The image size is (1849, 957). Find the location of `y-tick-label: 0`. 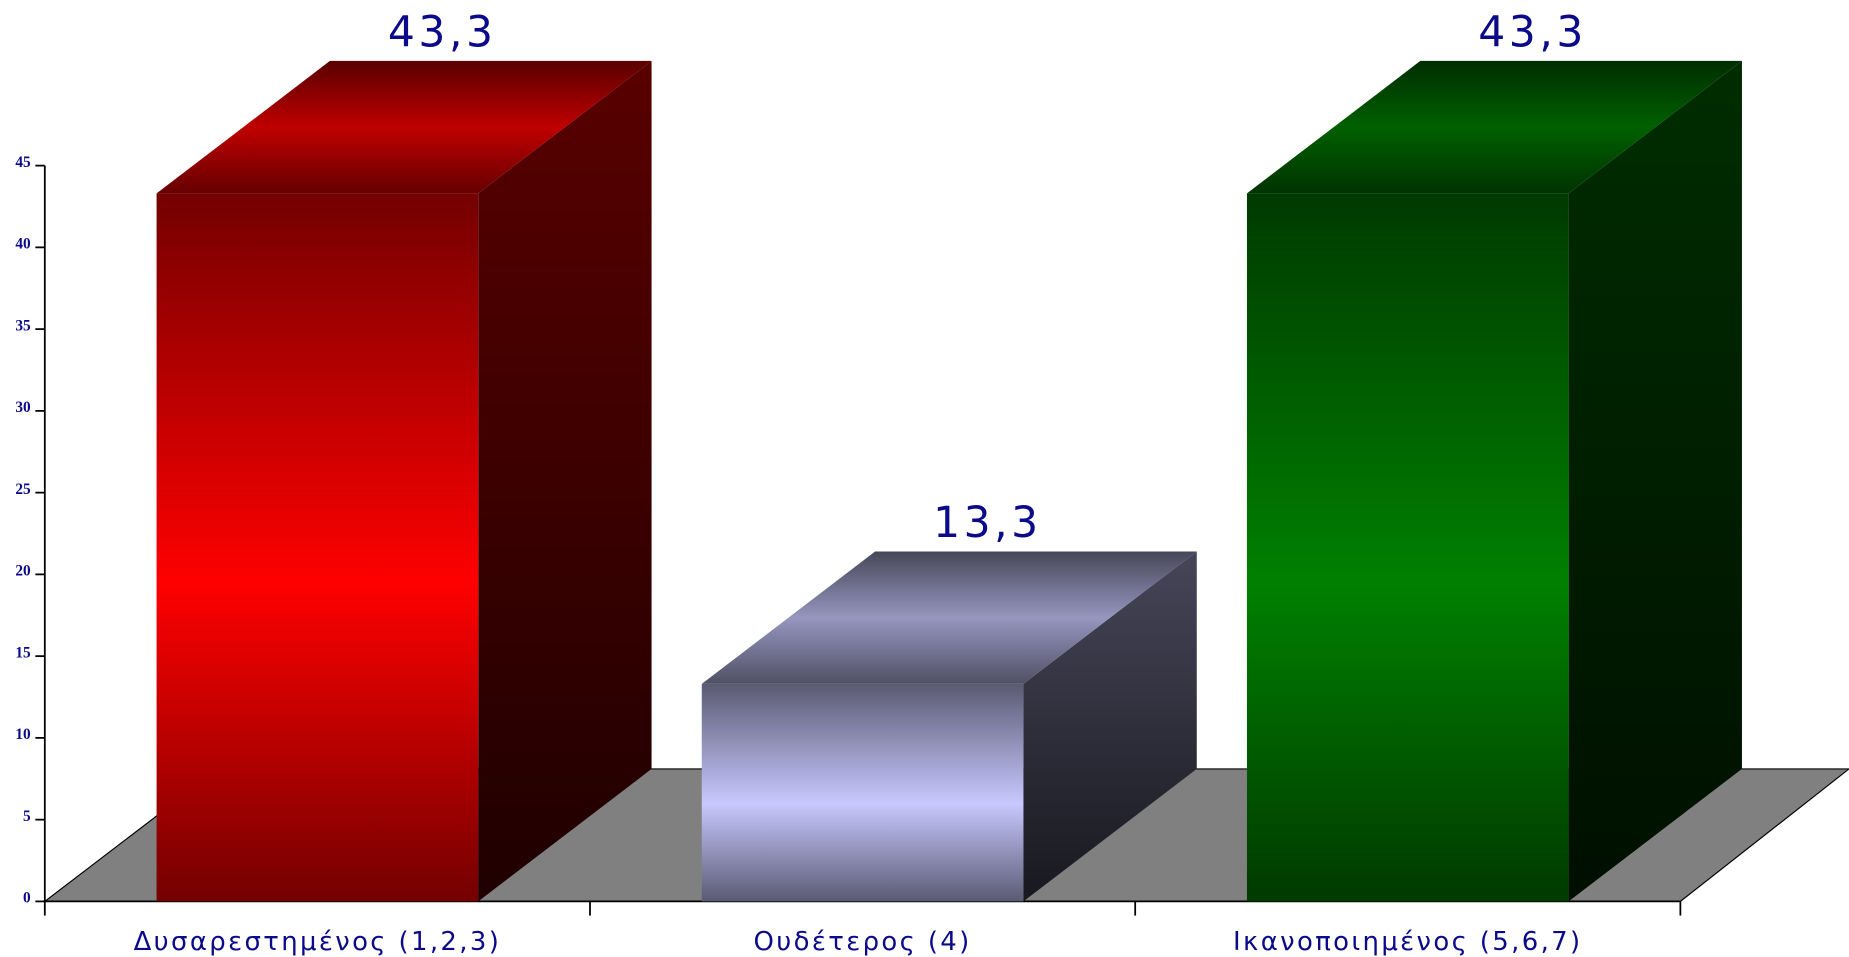

y-tick-label: 0 is located at coordinates (27, 898).